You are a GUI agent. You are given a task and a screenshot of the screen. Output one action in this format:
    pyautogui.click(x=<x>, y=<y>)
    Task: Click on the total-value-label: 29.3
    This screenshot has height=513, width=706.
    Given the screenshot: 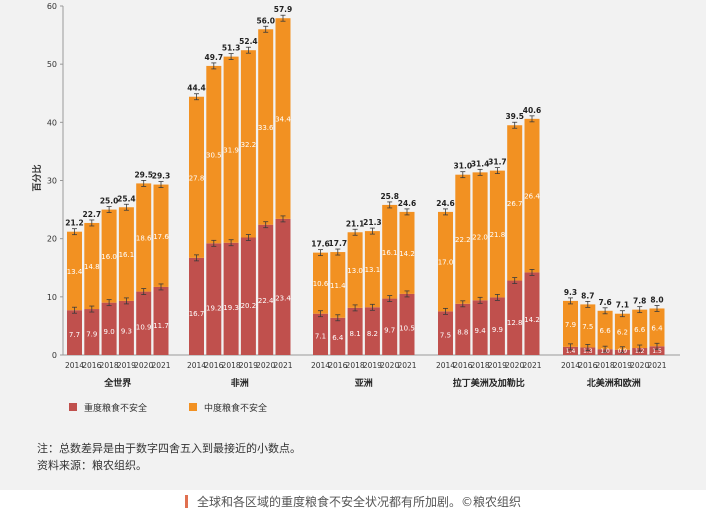 What is the action you would take?
    pyautogui.click(x=161, y=176)
    